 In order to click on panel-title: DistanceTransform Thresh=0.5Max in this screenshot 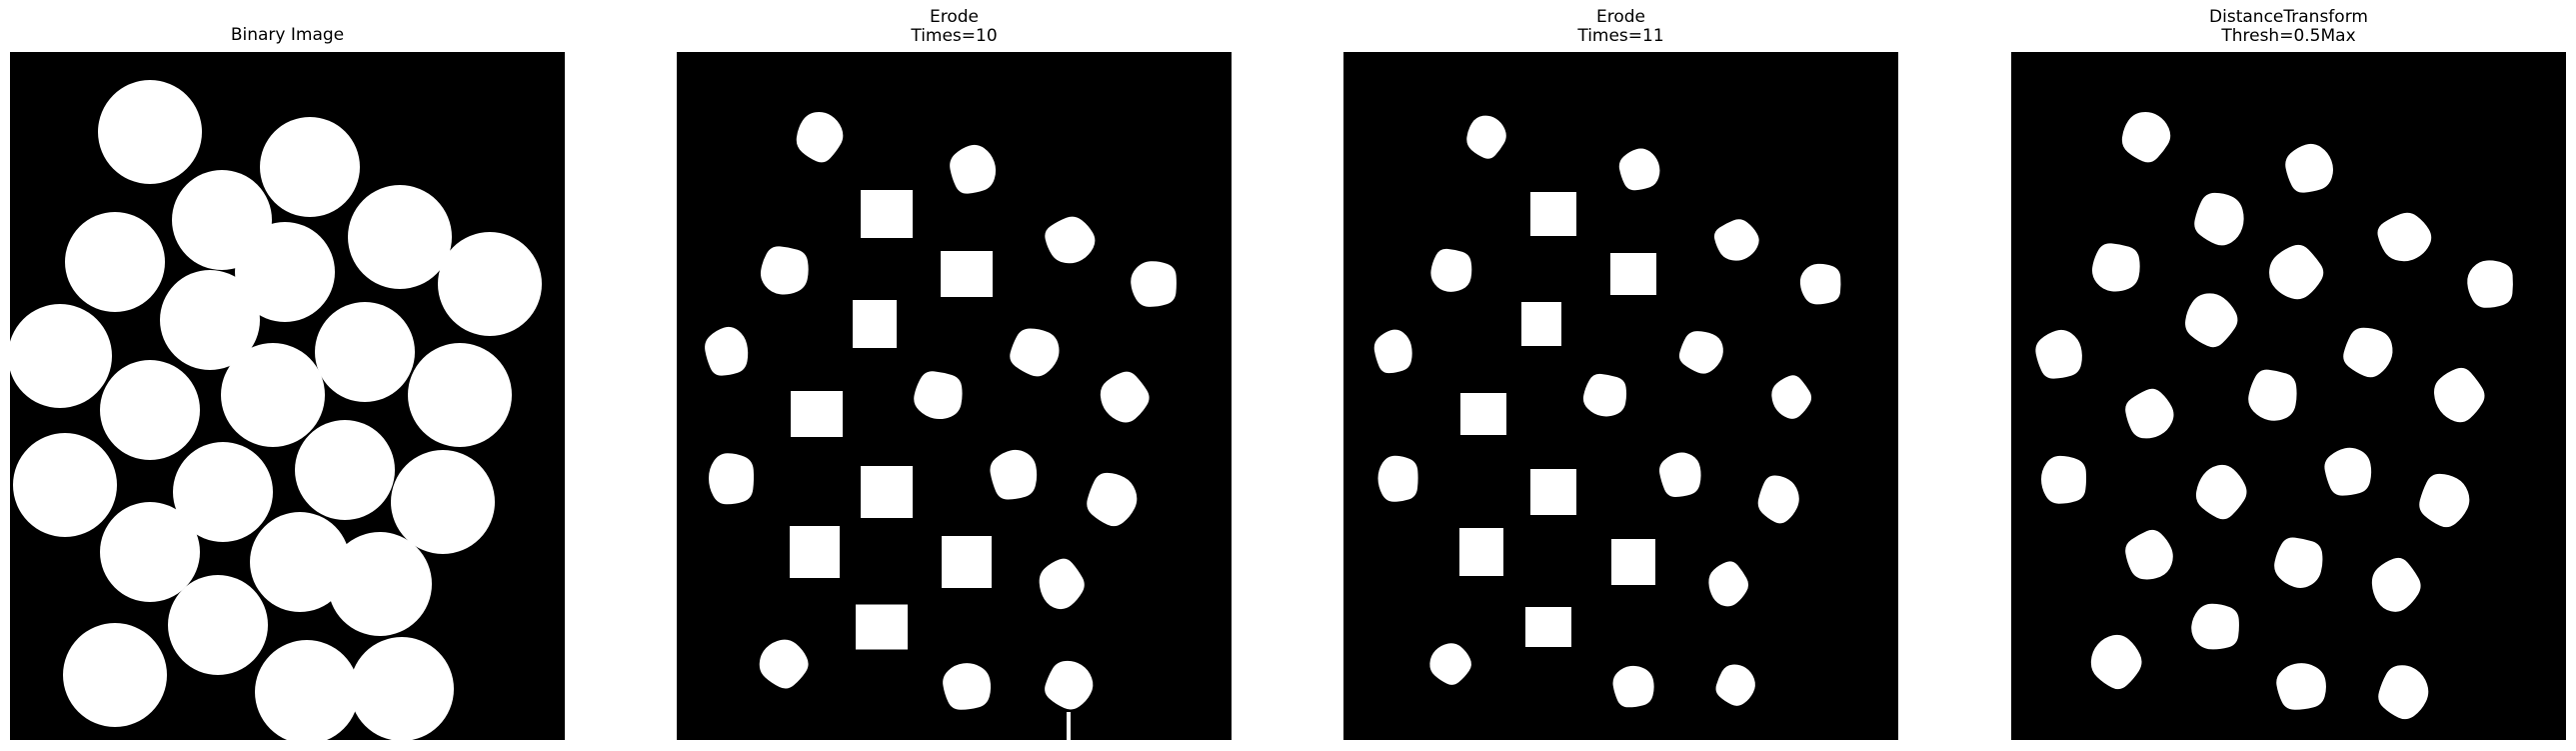, I will do `click(2288, 26)`.